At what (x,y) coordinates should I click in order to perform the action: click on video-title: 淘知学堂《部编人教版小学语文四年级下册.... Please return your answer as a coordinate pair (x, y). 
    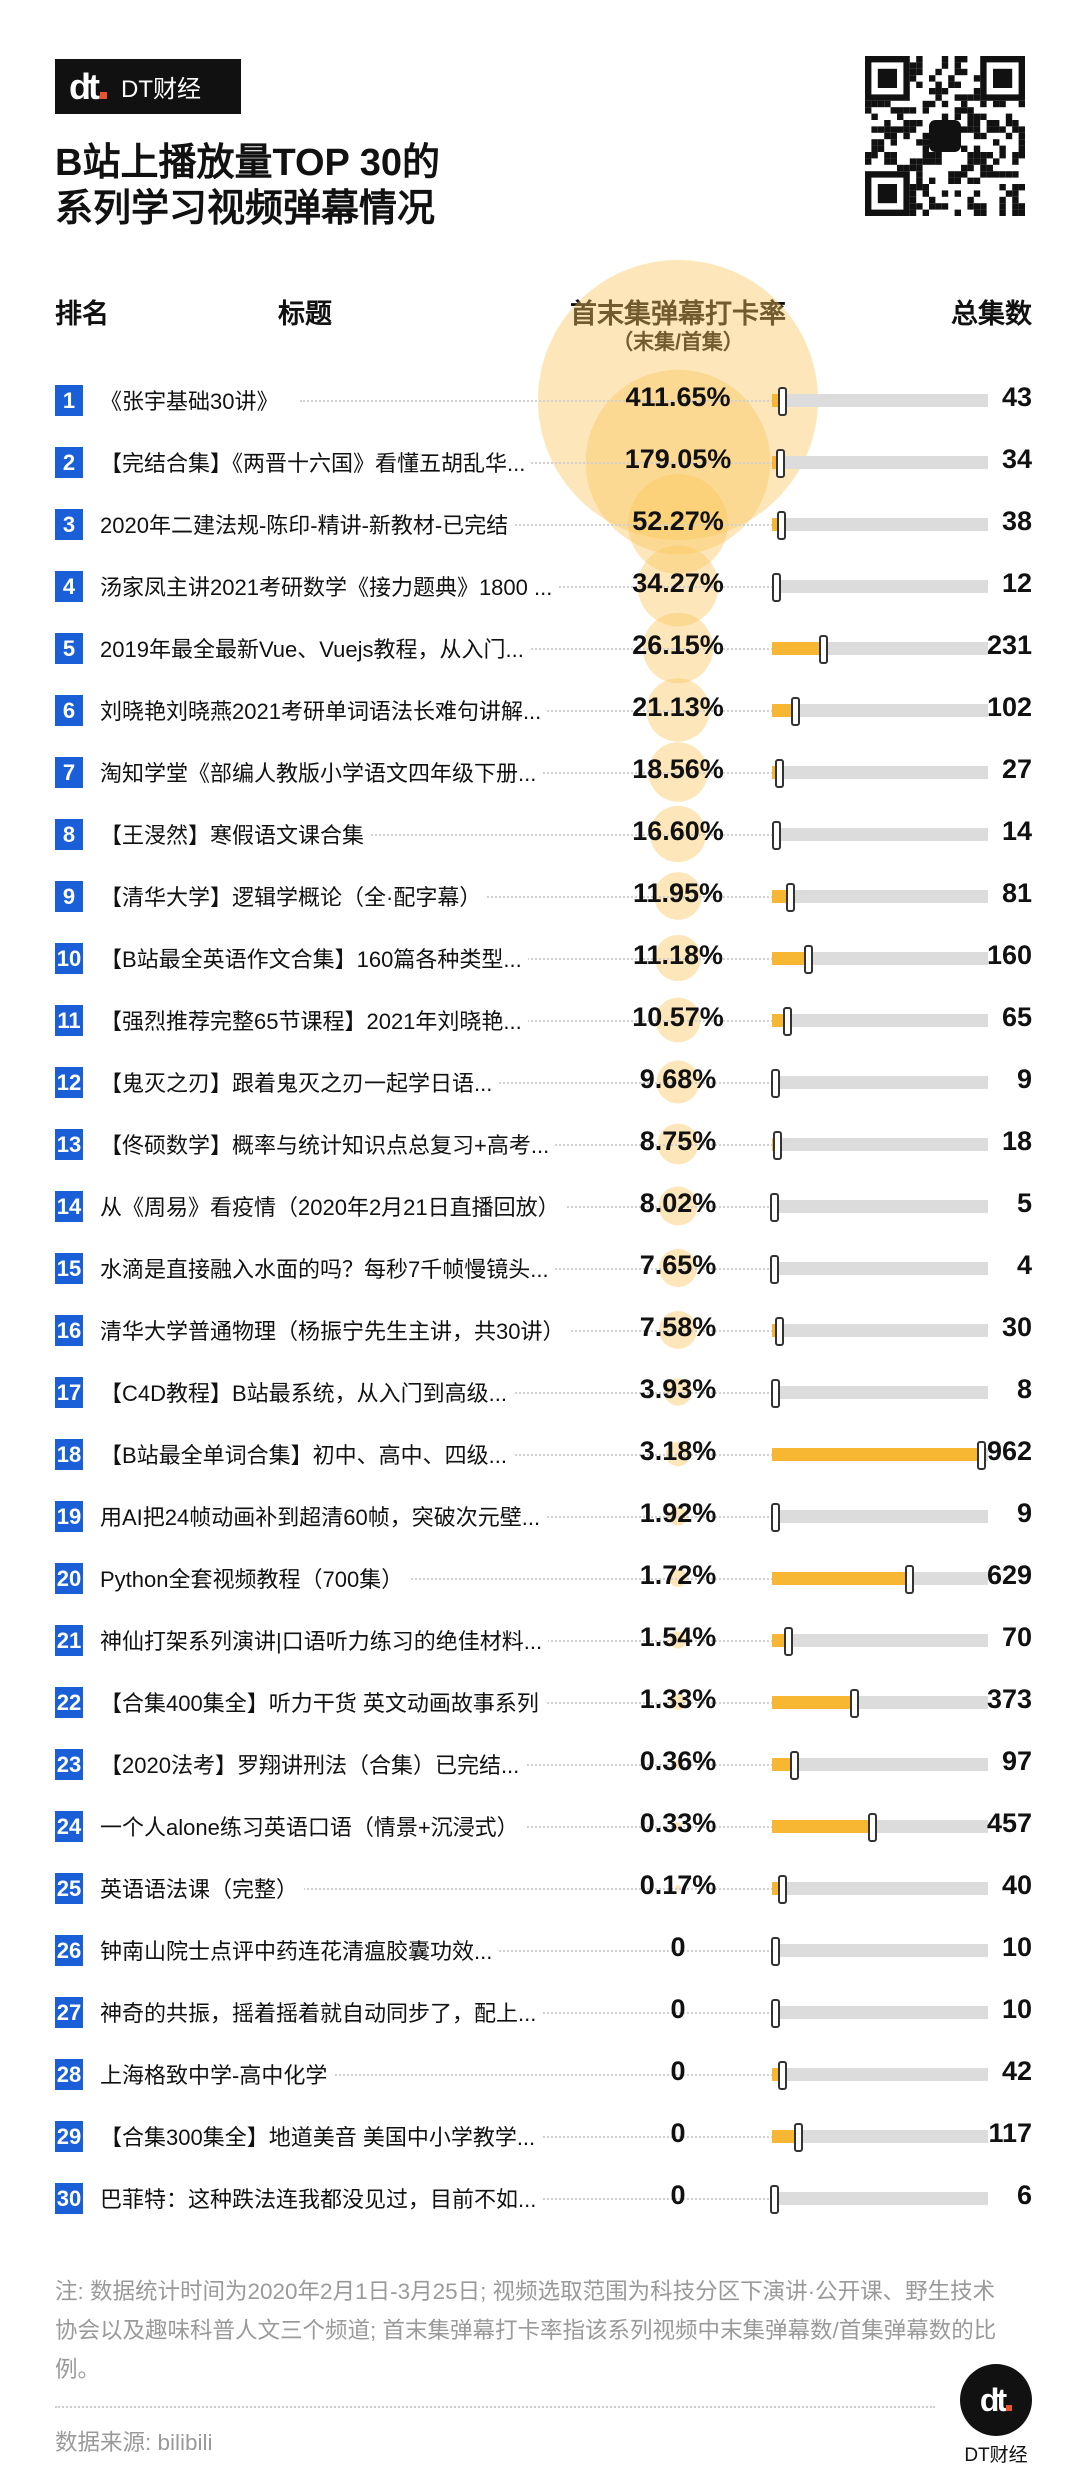
    Looking at the image, I should click on (321, 772).